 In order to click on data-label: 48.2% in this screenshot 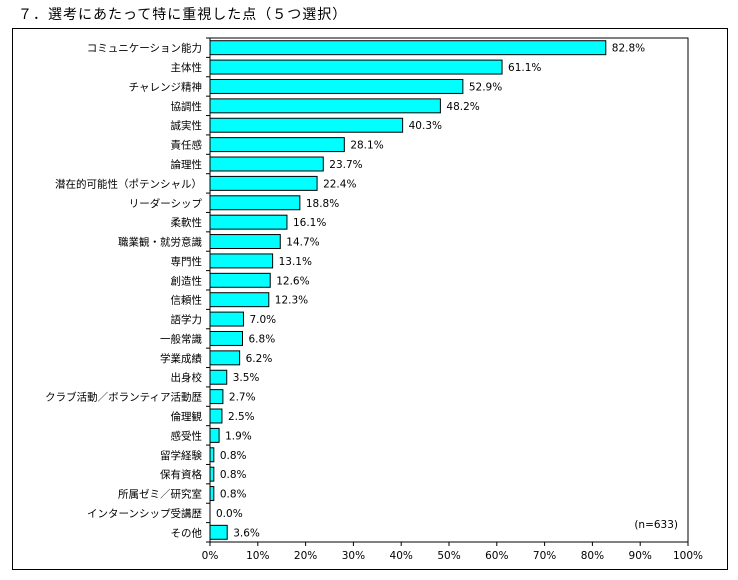, I will do `click(462, 107)`.